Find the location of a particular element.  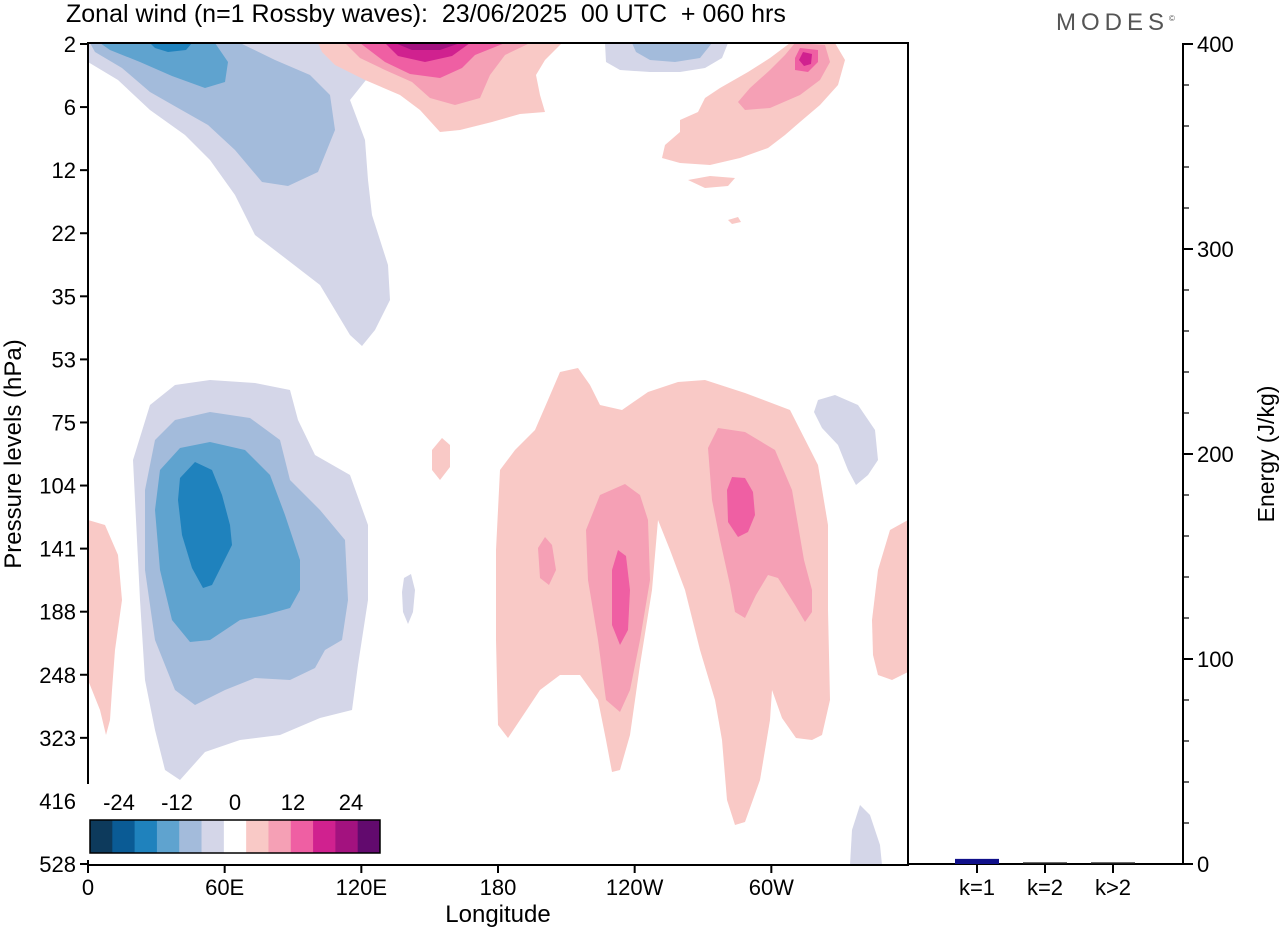

colorbar-tick-label: 24 is located at coordinates (351, 802).